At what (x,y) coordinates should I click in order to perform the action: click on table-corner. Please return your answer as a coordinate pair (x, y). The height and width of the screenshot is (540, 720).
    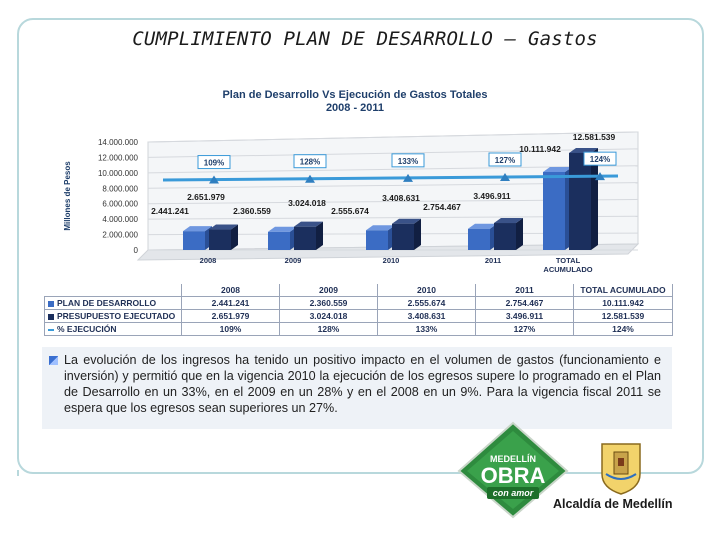
    Looking at the image, I should click on (113, 290).